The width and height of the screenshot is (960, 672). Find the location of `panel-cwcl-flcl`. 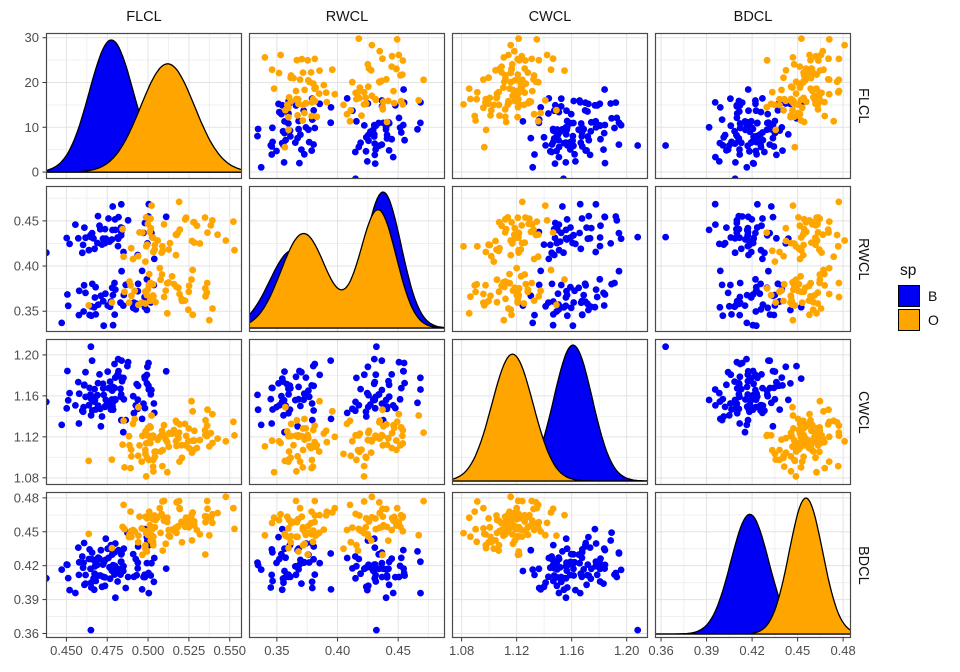

panel-cwcl-flcl is located at coordinates (144, 412).